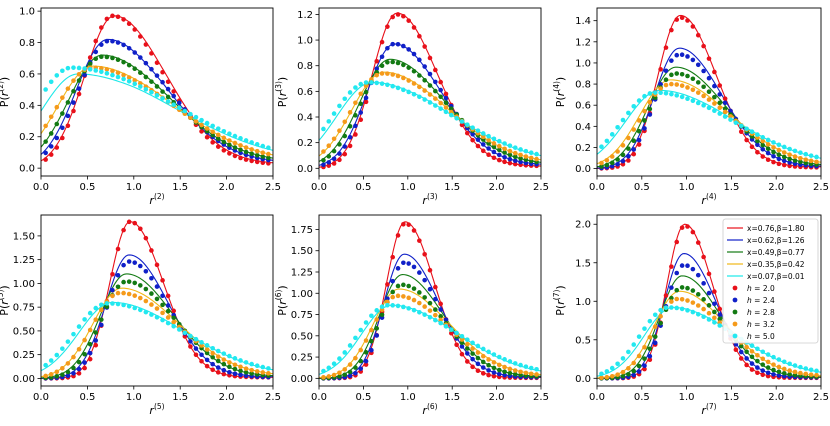 The image size is (830, 426). I want to click on x-tick-label: 0.0, so click(41, 187).